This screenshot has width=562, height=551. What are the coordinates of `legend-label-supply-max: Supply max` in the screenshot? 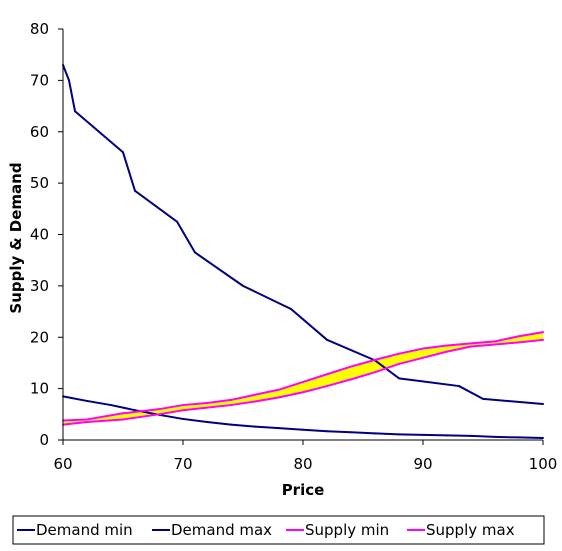 It's located at (470, 530).